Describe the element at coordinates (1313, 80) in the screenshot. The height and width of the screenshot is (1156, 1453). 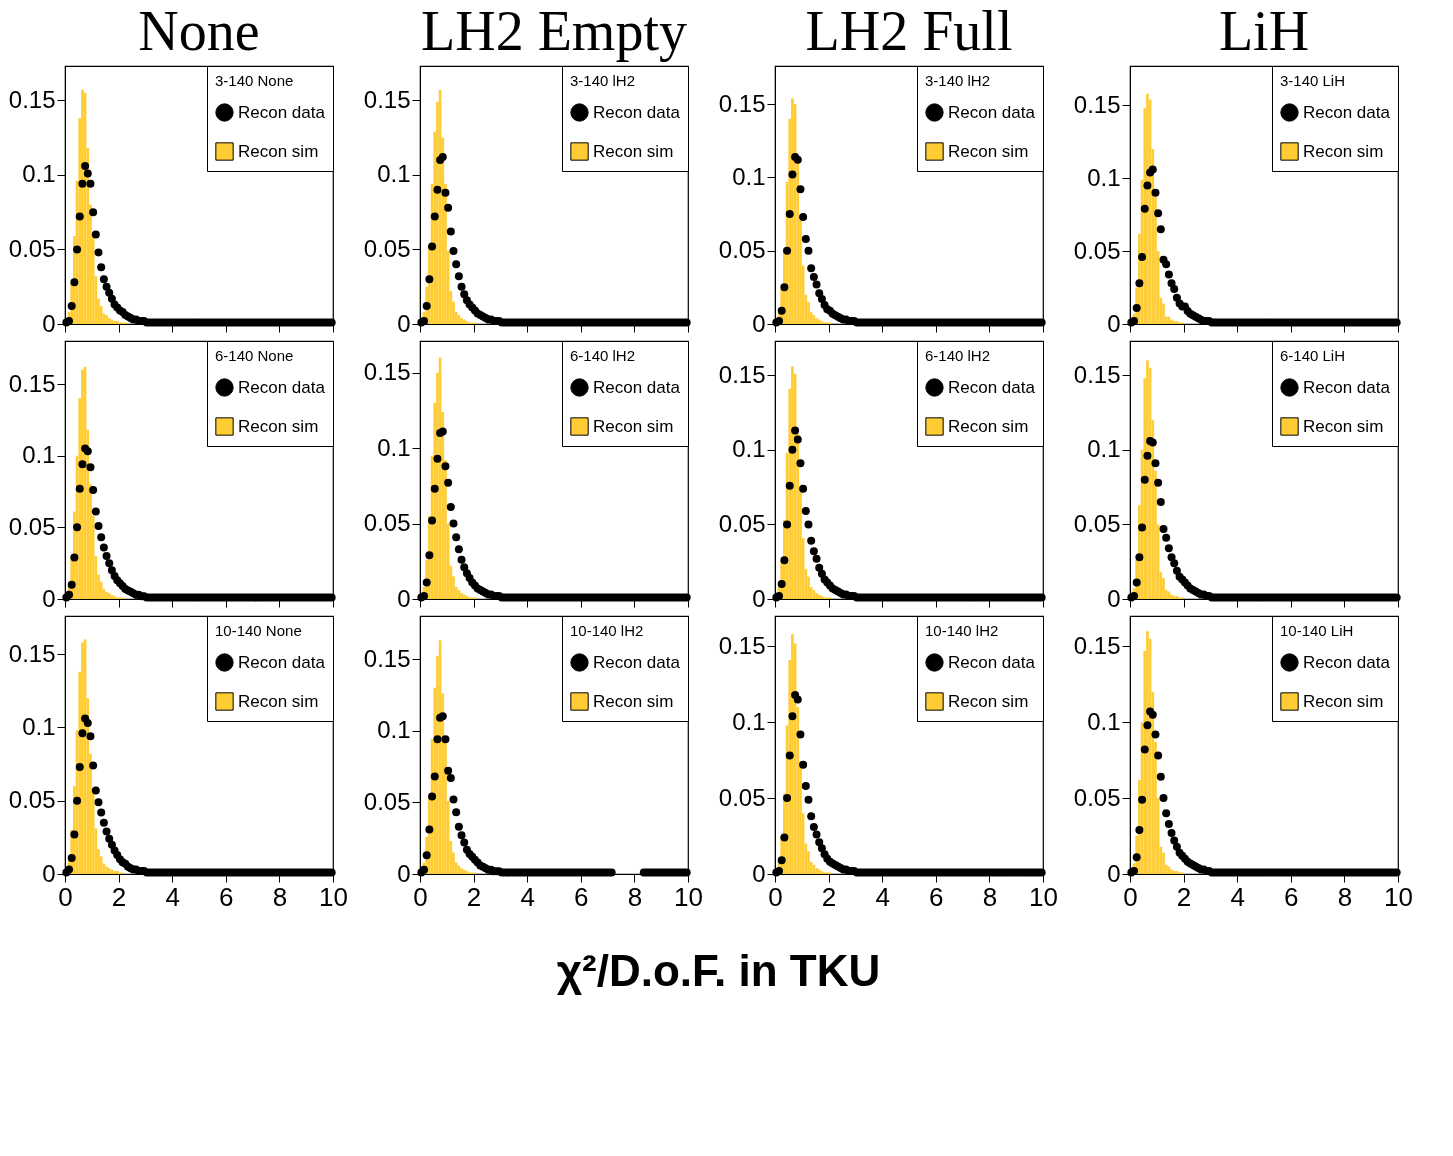
I see `legend-title: 3-140 LiH` at that location.